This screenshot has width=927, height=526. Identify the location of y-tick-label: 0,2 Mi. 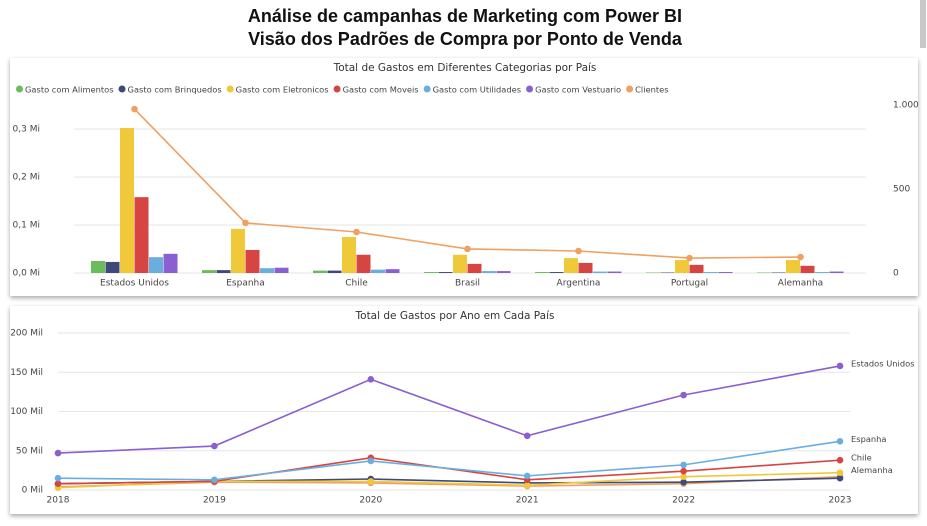
(26, 178).